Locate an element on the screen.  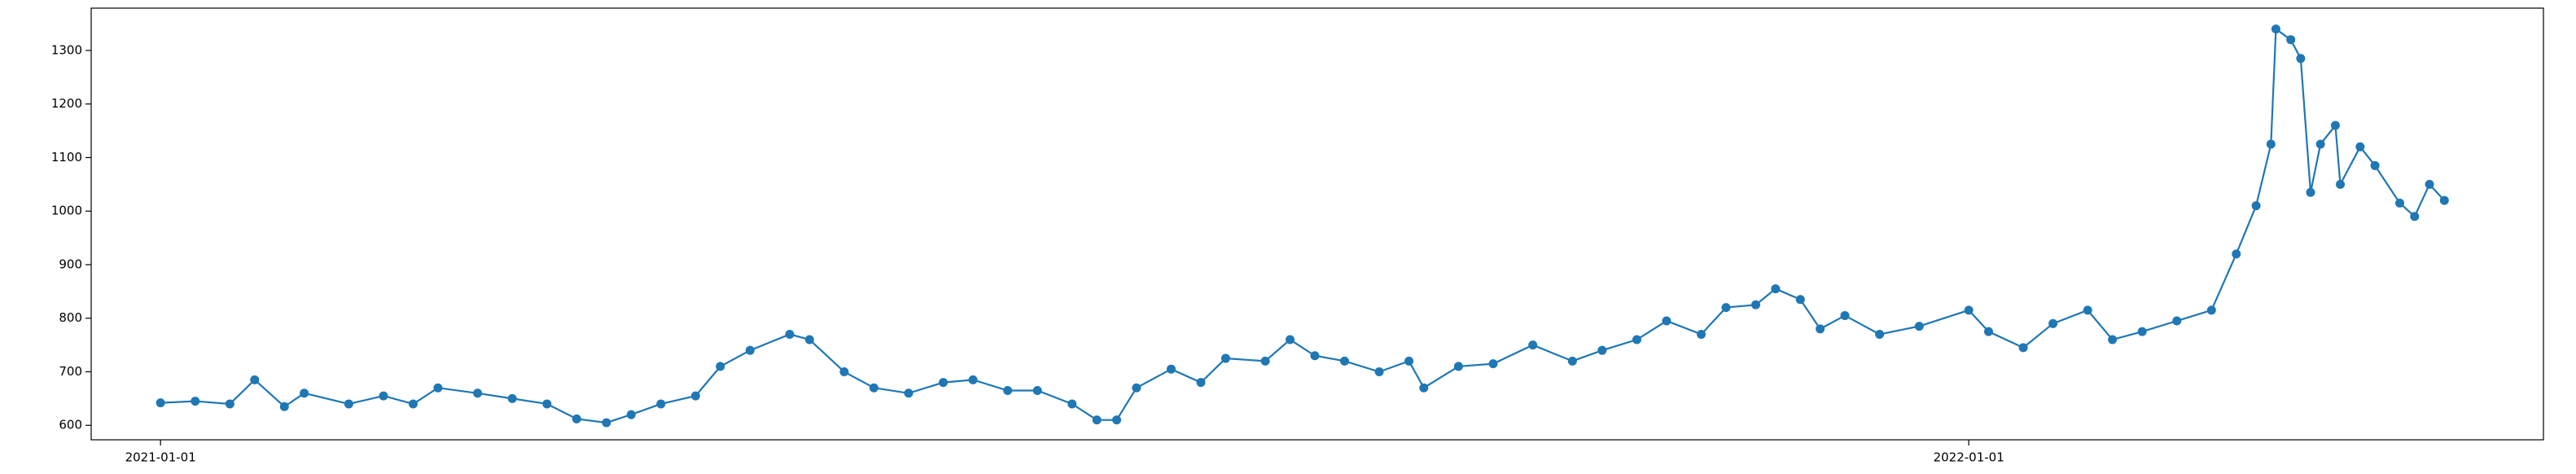
y-tick-label: 900 is located at coordinates (70, 264).